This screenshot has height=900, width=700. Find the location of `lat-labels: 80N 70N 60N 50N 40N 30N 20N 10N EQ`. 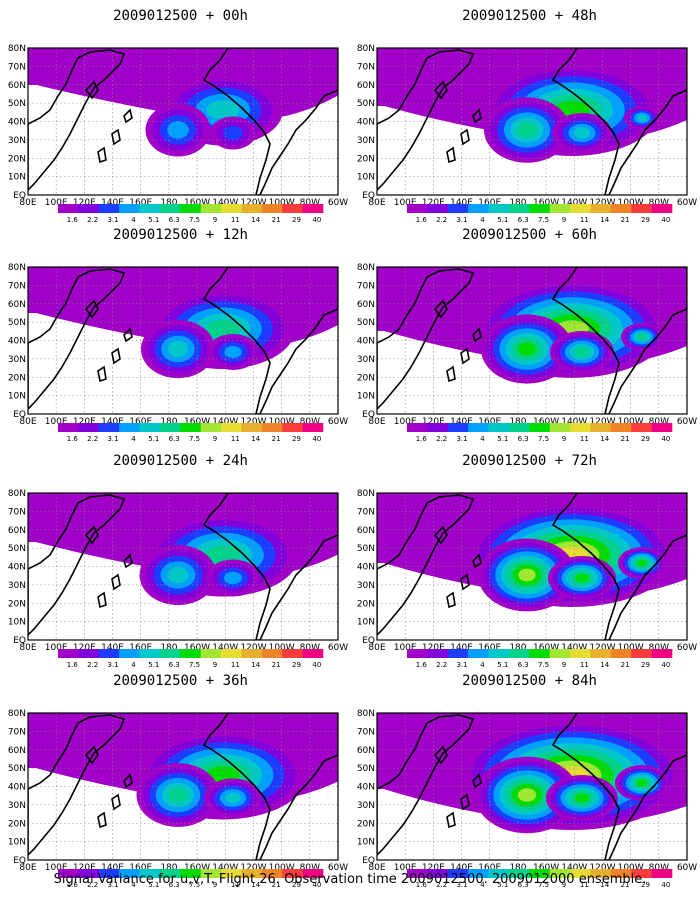

lat-labels: 80N 70N 60N 50N 40N 30N 20N 10N EQ is located at coordinates (17, 341).